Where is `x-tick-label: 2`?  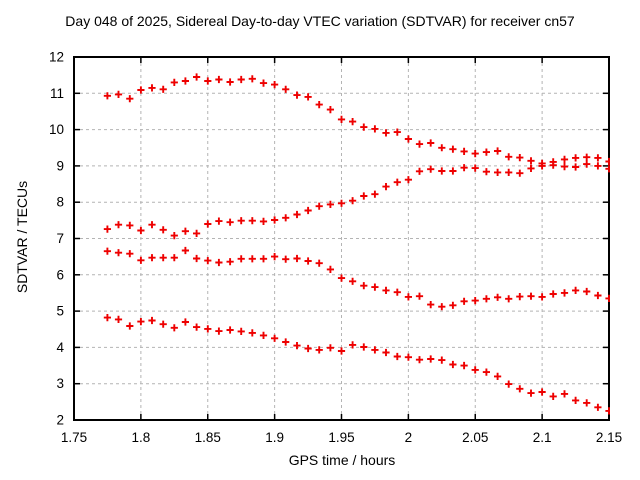
x-tick-label: 2 is located at coordinates (409, 437).